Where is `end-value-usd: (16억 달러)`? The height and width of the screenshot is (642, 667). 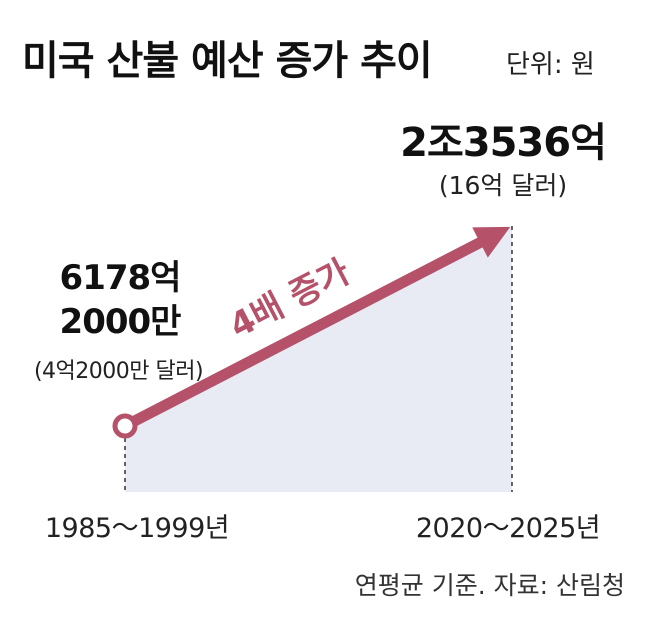 end-value-usd: (16억 달러) is located at coordinates (503, 185).